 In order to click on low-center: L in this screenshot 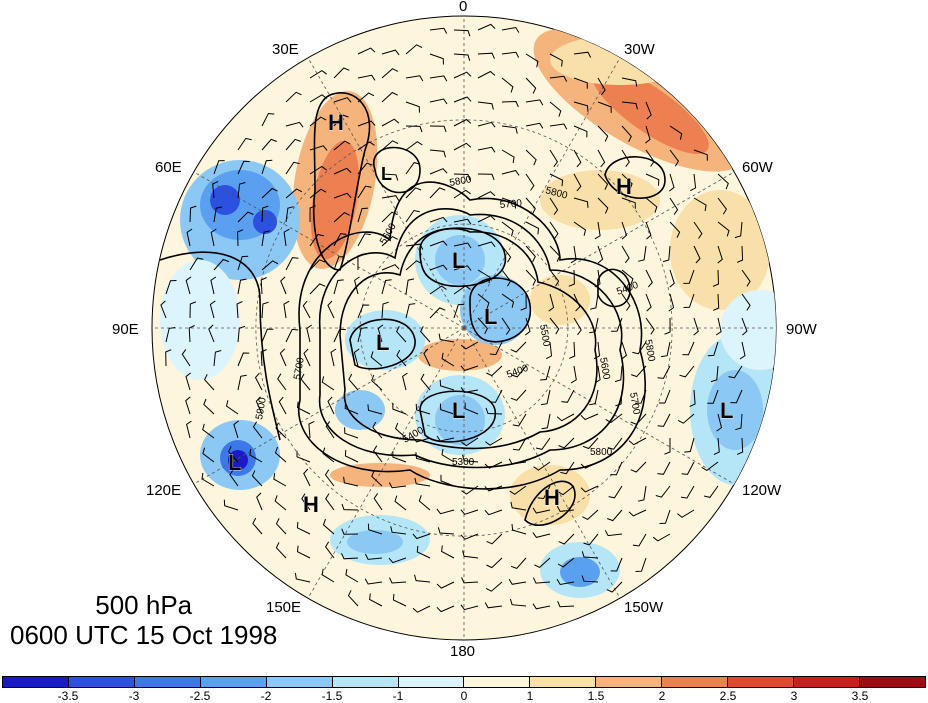, I will do `click(490, 316)`.